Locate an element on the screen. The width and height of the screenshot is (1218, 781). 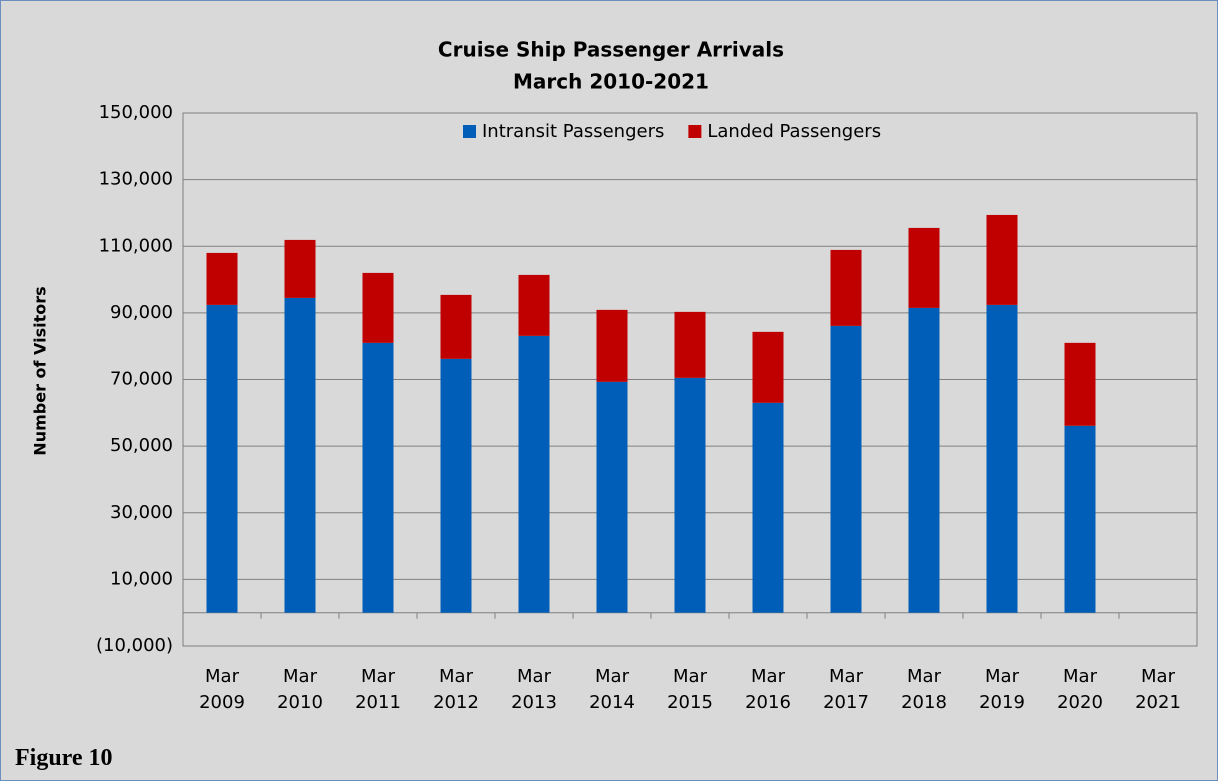
y-tick-label: (10,000) is located at coordinates (134, 645).